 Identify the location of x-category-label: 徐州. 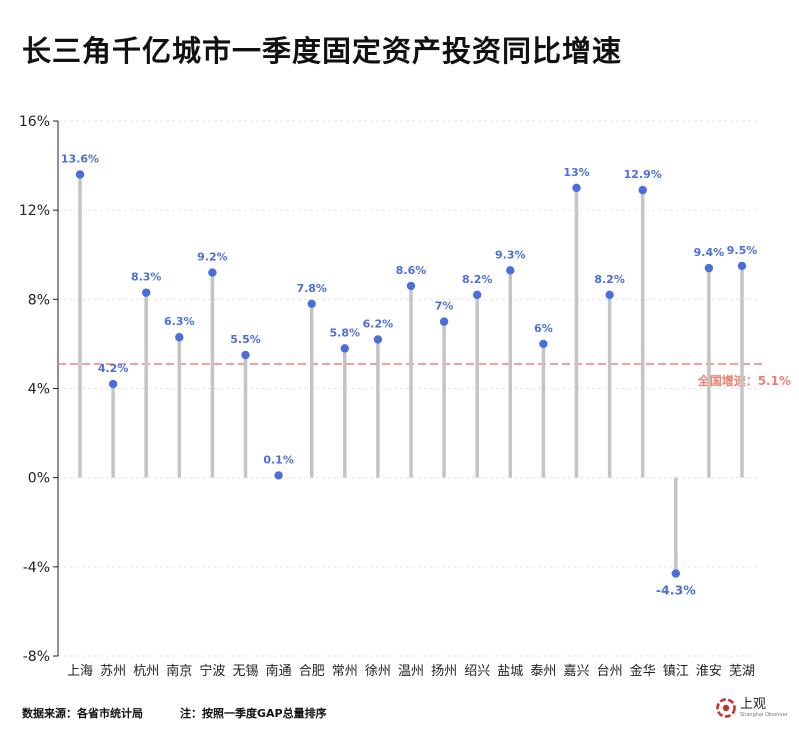
(378, 671).